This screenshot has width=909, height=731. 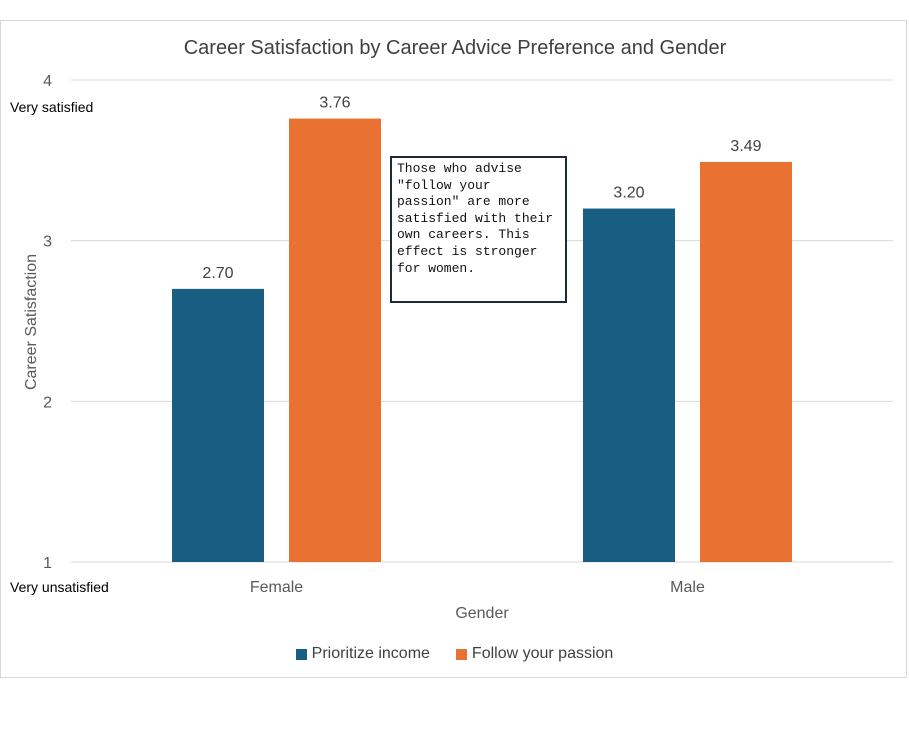 I want to click on legend-item-follow-your-passion: Follow your passion, so click(x=534, y=654).